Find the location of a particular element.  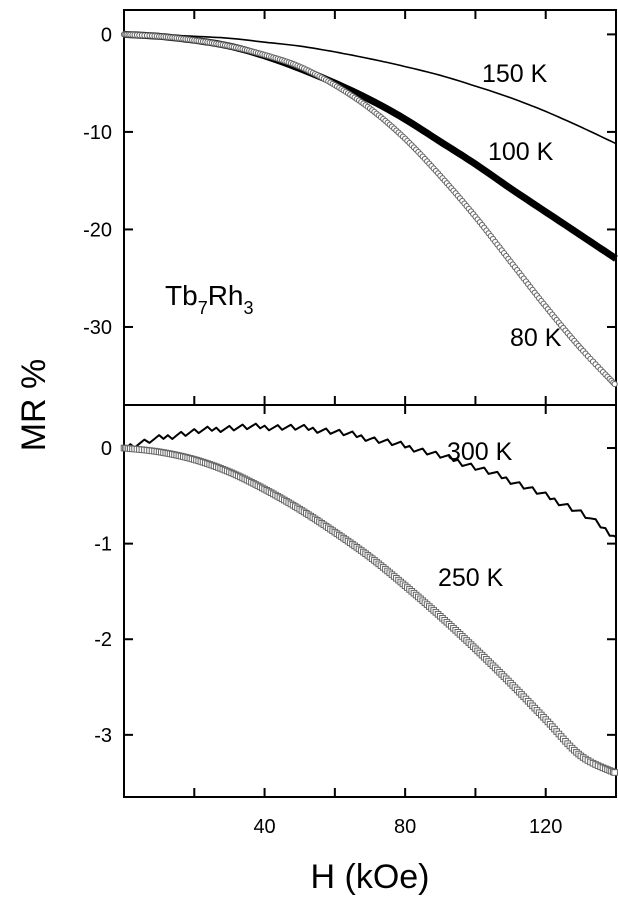

top-ytick-label: -20 is located at coordinates (97, 230).